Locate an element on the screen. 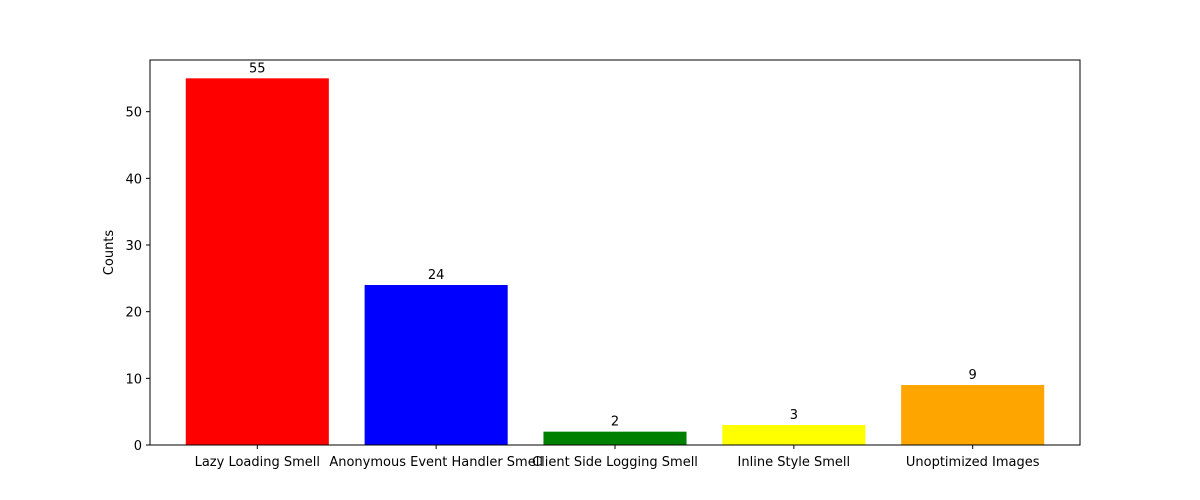  y-axis-ticks: 0 10 20 30 40 50 is located at coordinates (137, 280).